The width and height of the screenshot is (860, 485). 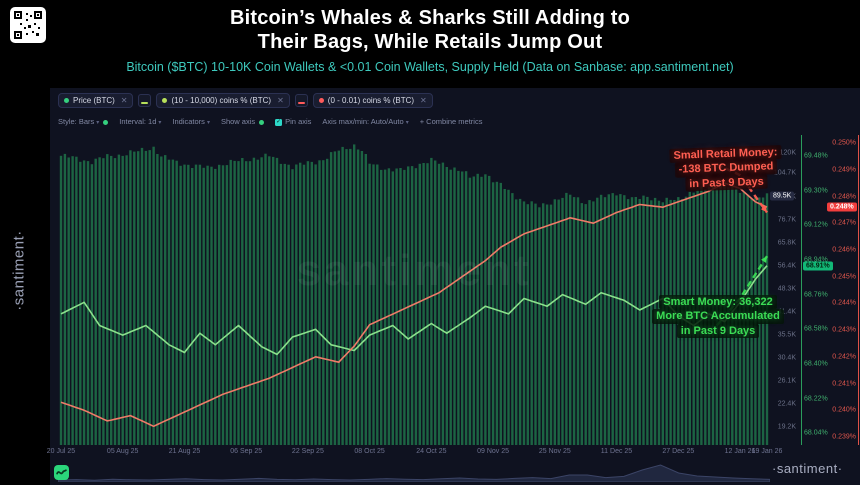 I want to click on axis-tick-label: 65.8K, so click(x=786, y=242).